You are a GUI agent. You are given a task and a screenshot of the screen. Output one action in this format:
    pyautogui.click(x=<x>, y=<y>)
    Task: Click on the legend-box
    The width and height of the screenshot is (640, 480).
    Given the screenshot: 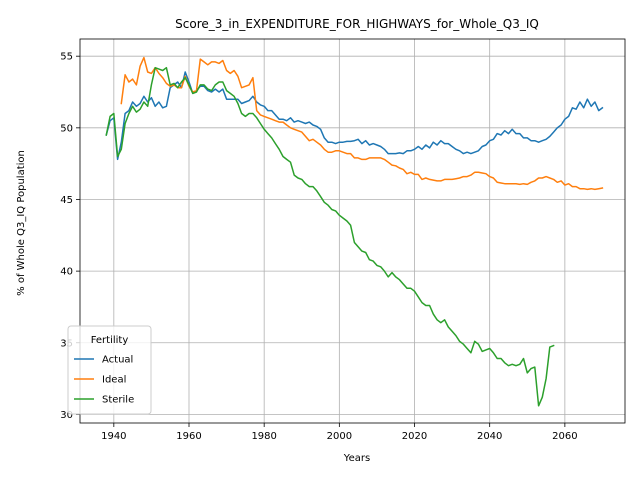 What is the action you would take?
    pyautogui.click(x=109, y=370)
    